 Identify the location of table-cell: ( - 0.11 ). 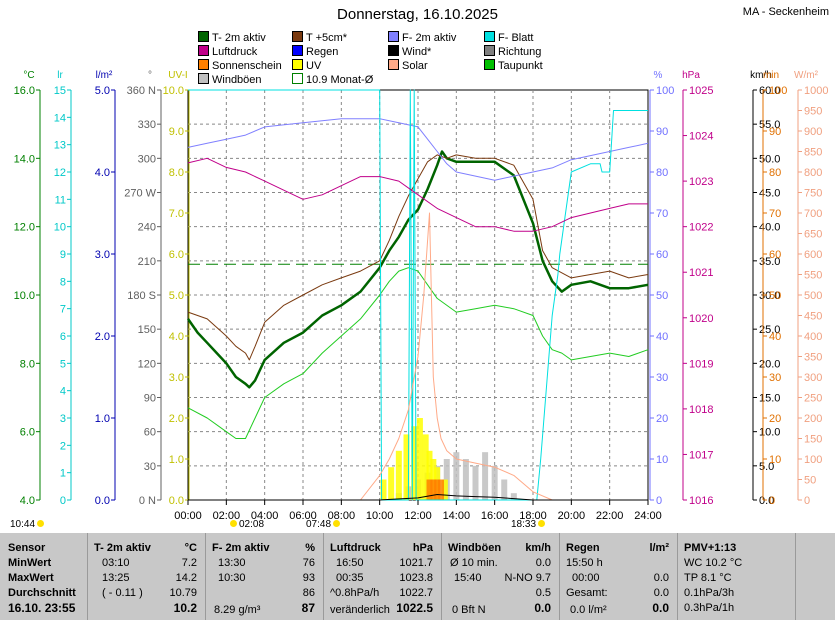
(122, 593).